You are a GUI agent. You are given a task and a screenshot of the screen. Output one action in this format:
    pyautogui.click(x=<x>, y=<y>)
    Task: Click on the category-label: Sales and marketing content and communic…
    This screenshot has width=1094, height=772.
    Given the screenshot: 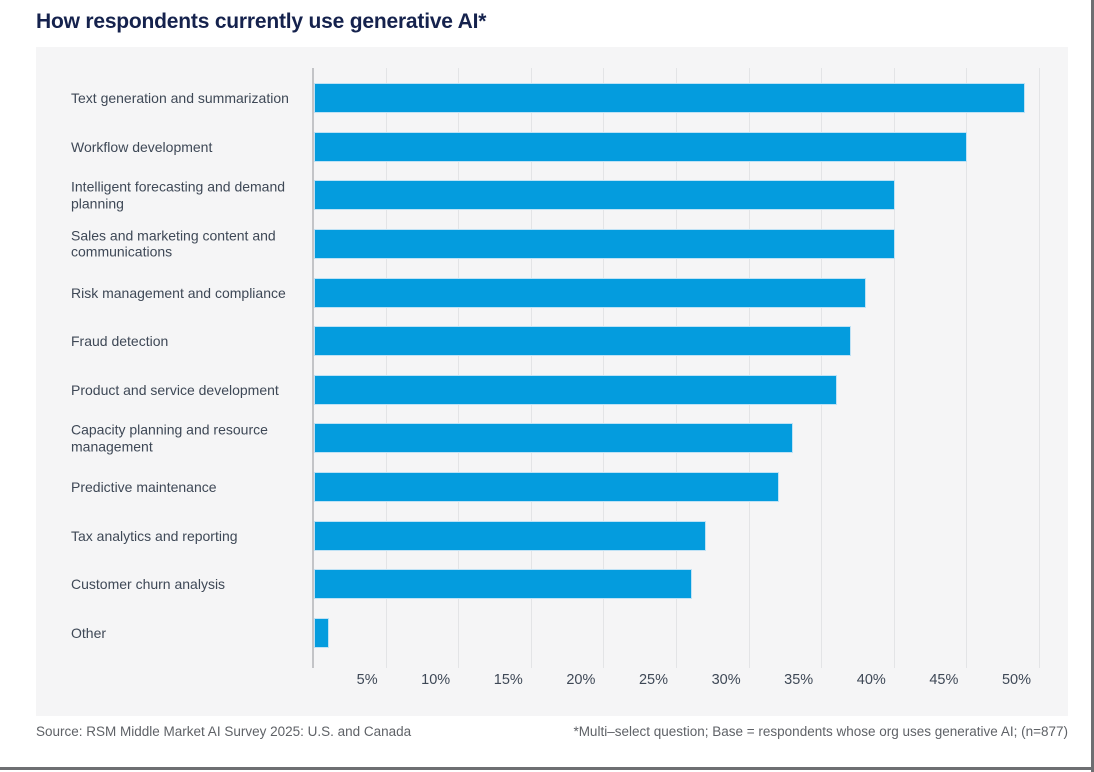 What is the action you would take?
    pyautogui.click(x=173, y=243)
    